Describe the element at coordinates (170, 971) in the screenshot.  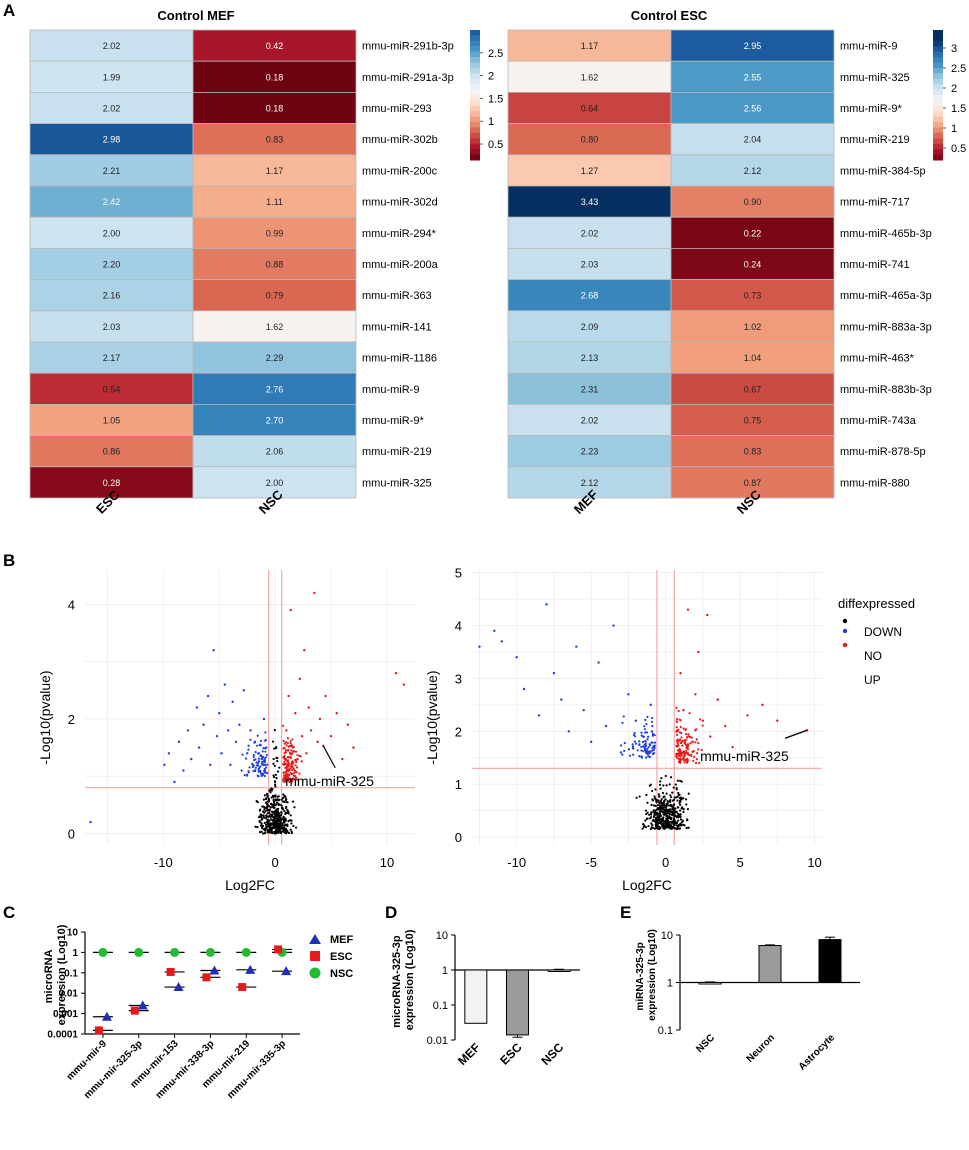
I see `c-point-esc` at that location.